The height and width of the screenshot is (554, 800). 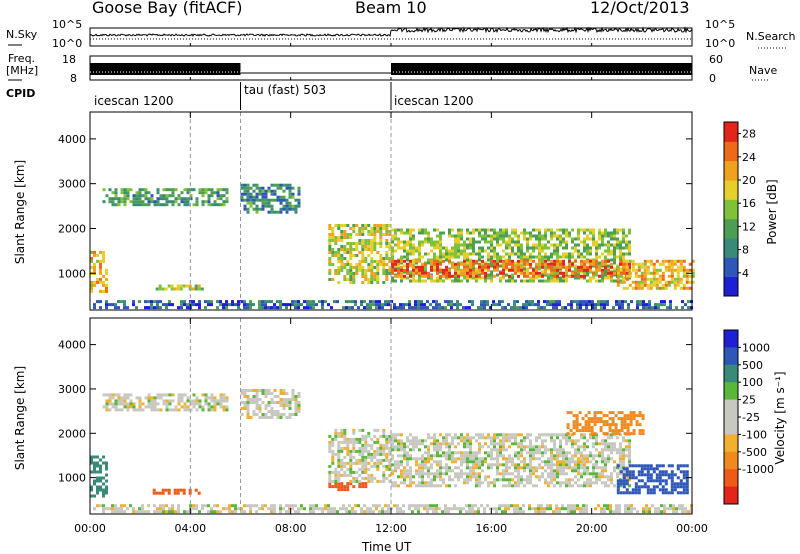 What do you see at coordinates (731, 151) in the screenshot?
I see `power-colorbar-swatch` at bounding box center [731, 151].